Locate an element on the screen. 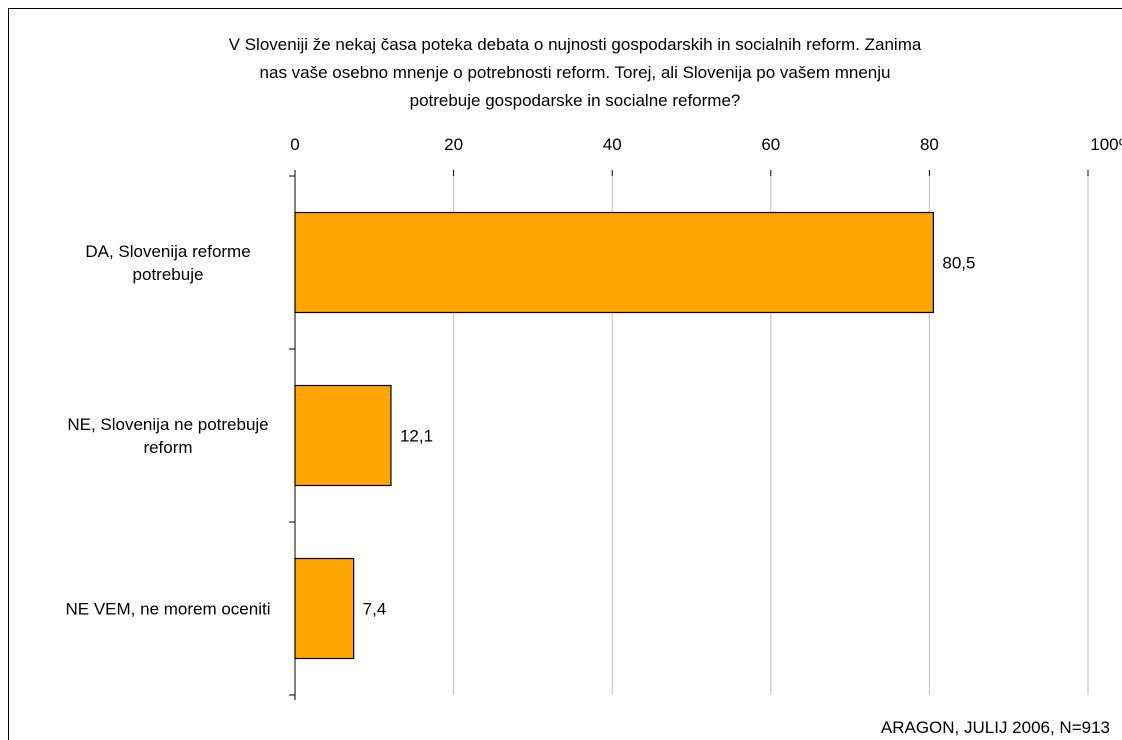  value-label: 7,4 is located at coordinates (375, 609).